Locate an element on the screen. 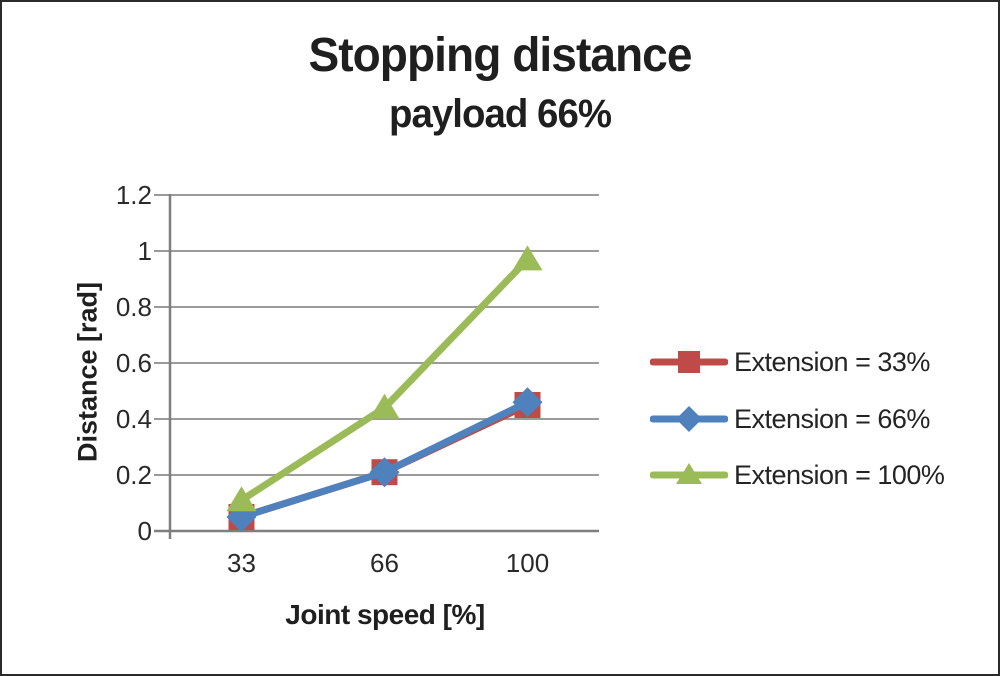  y-axis-tick-label: 0.6 is located at coordinates (133, 363).